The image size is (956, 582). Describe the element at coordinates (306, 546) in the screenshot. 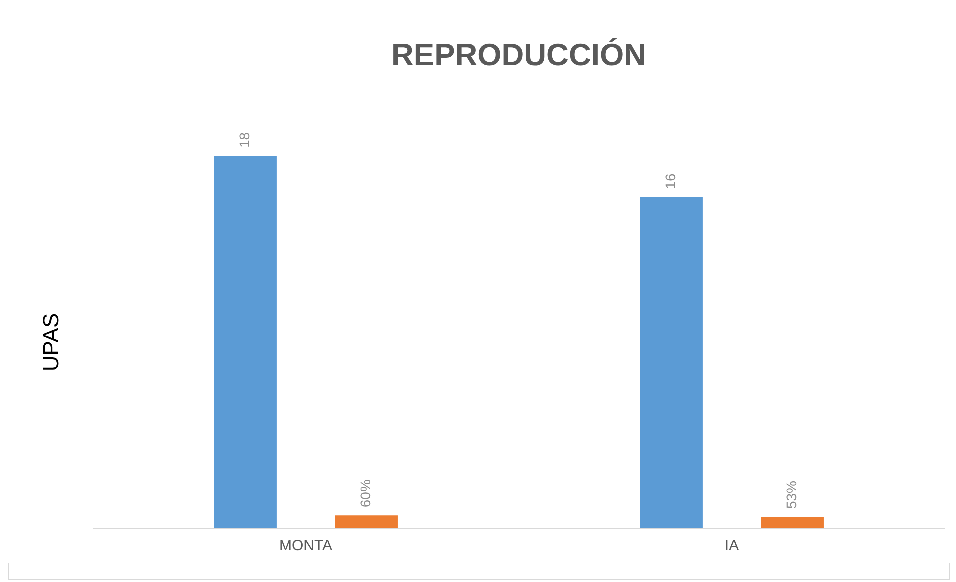

I see `x-tick-label: MONTA` at that location.